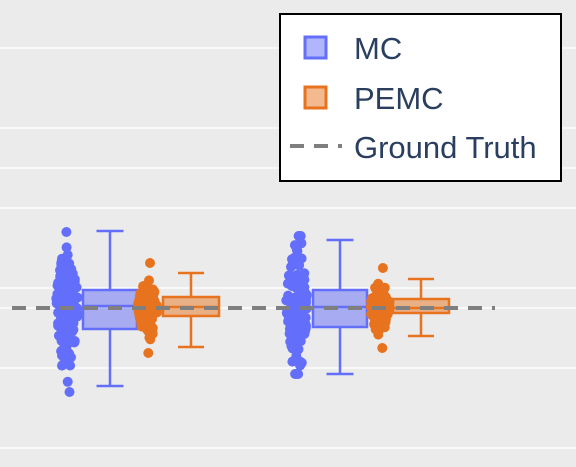  What do you see at coordinates (399, 98) in the screenshot?
I see `legend-pemc-label: PEMC` at bounding box center [399, 98].